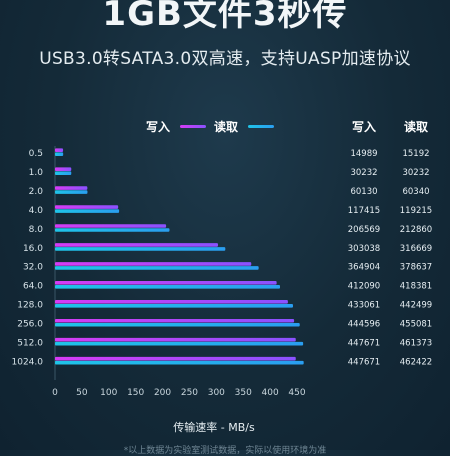 The width and height of the screenshot is (450, 456). What do you see at coordinates (364, 211) in the screenshot?
I see `table-cell-write: 117415` at bounding box center [364, 211].